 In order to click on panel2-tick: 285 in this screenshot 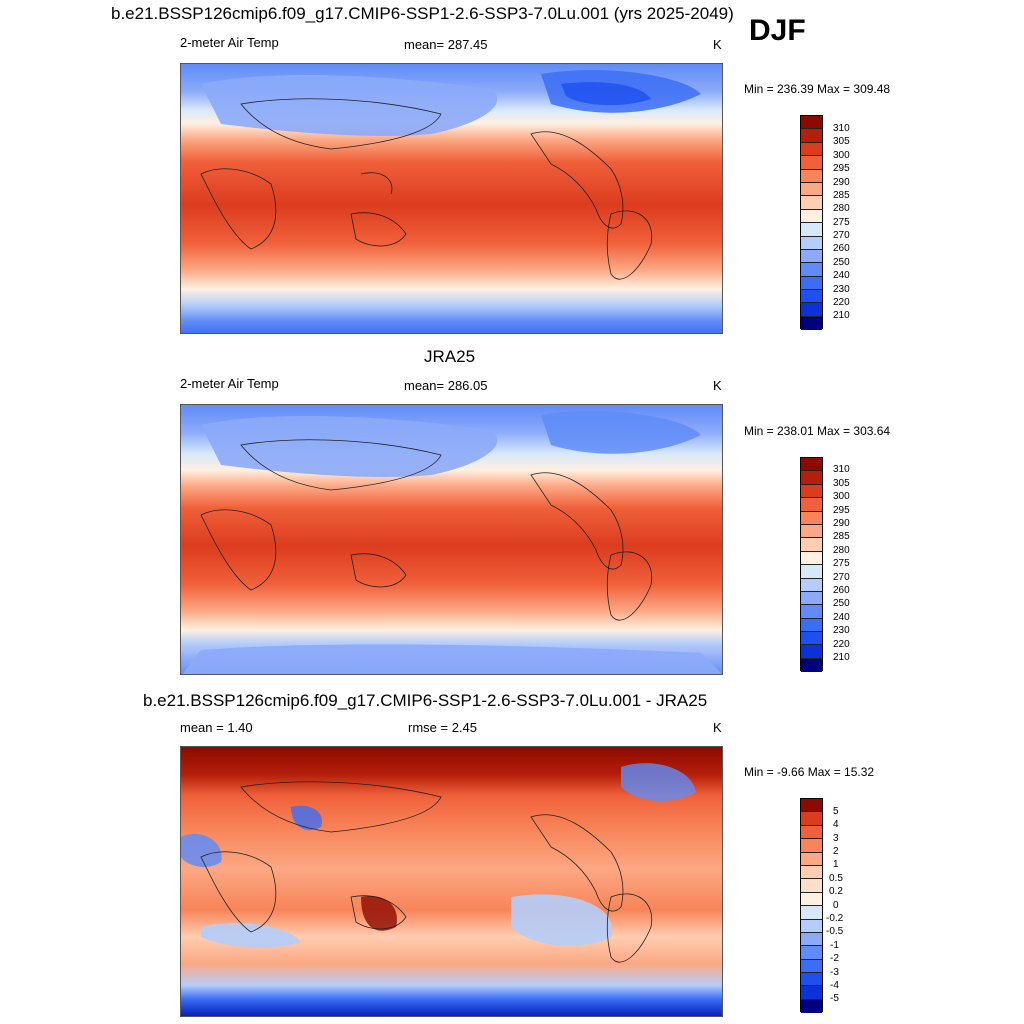, I will do `click(841, 536)`.